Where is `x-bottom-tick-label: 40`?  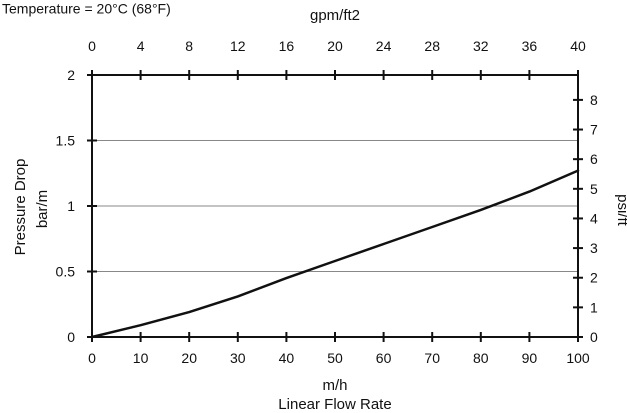
x-bottom-tick-label: 40 is located at coordinates (287, 358).